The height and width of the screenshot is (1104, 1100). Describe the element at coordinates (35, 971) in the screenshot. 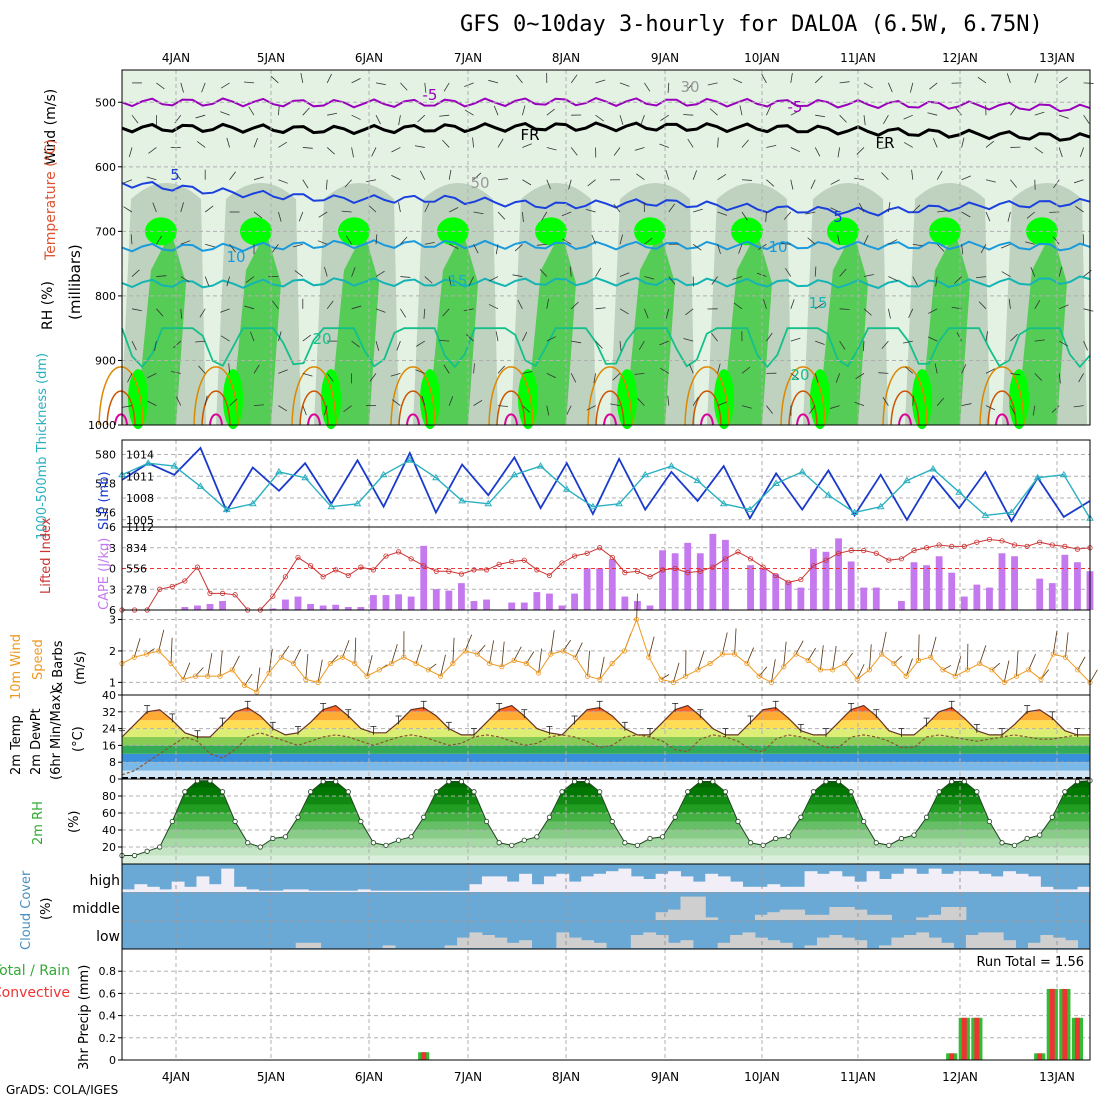

I see `precip-ylabel-left: Total / Rain` at that location.